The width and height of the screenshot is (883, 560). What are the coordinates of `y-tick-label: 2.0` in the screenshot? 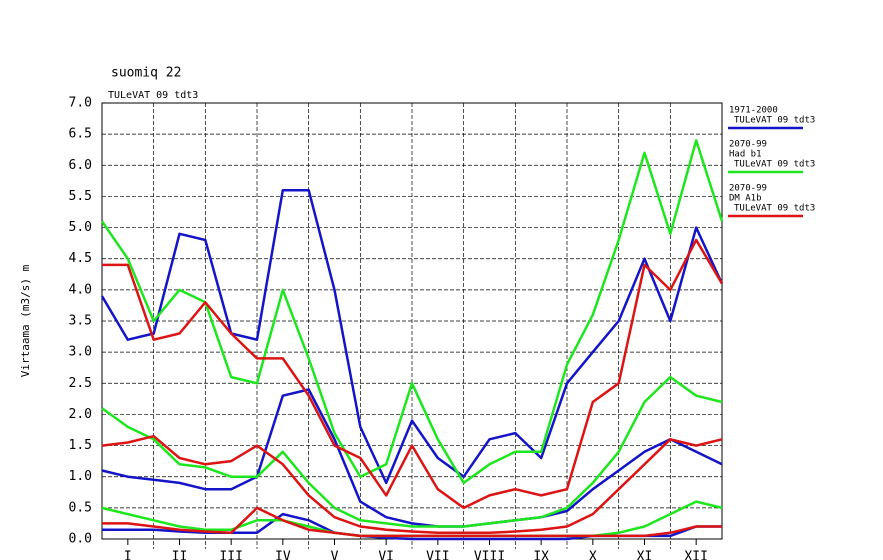 It's located at (80, 414).